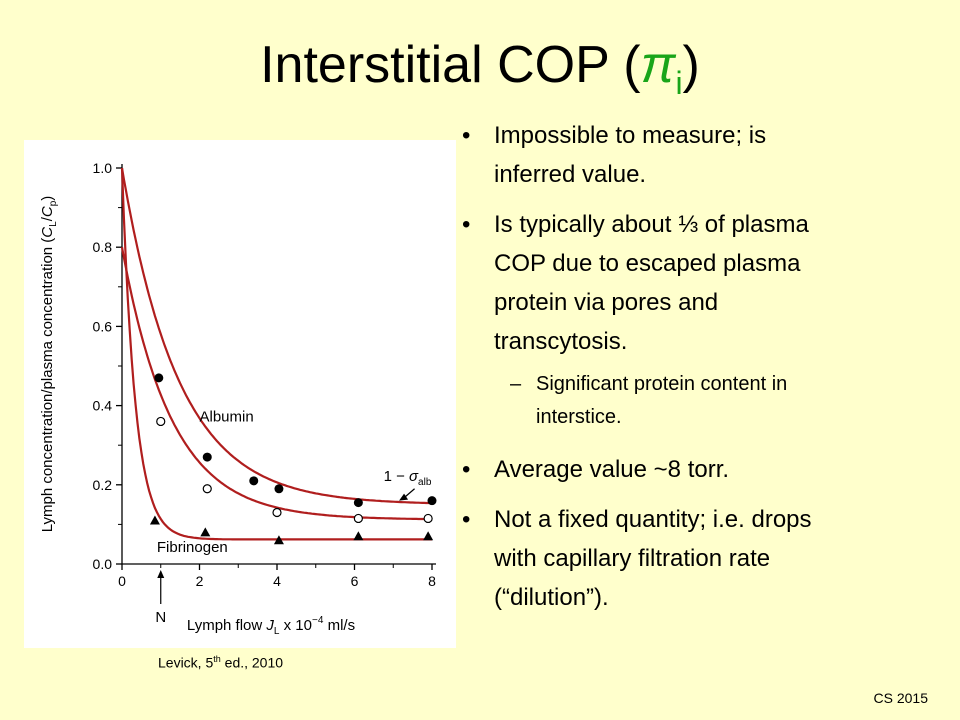 Image resolution: width=960 pixels, height=720 pixels. What do you see at coordinates (630, 135) in the screenshot?
I see `bullet-line: Impossible to measure; is` at bounding box center [630, 135].